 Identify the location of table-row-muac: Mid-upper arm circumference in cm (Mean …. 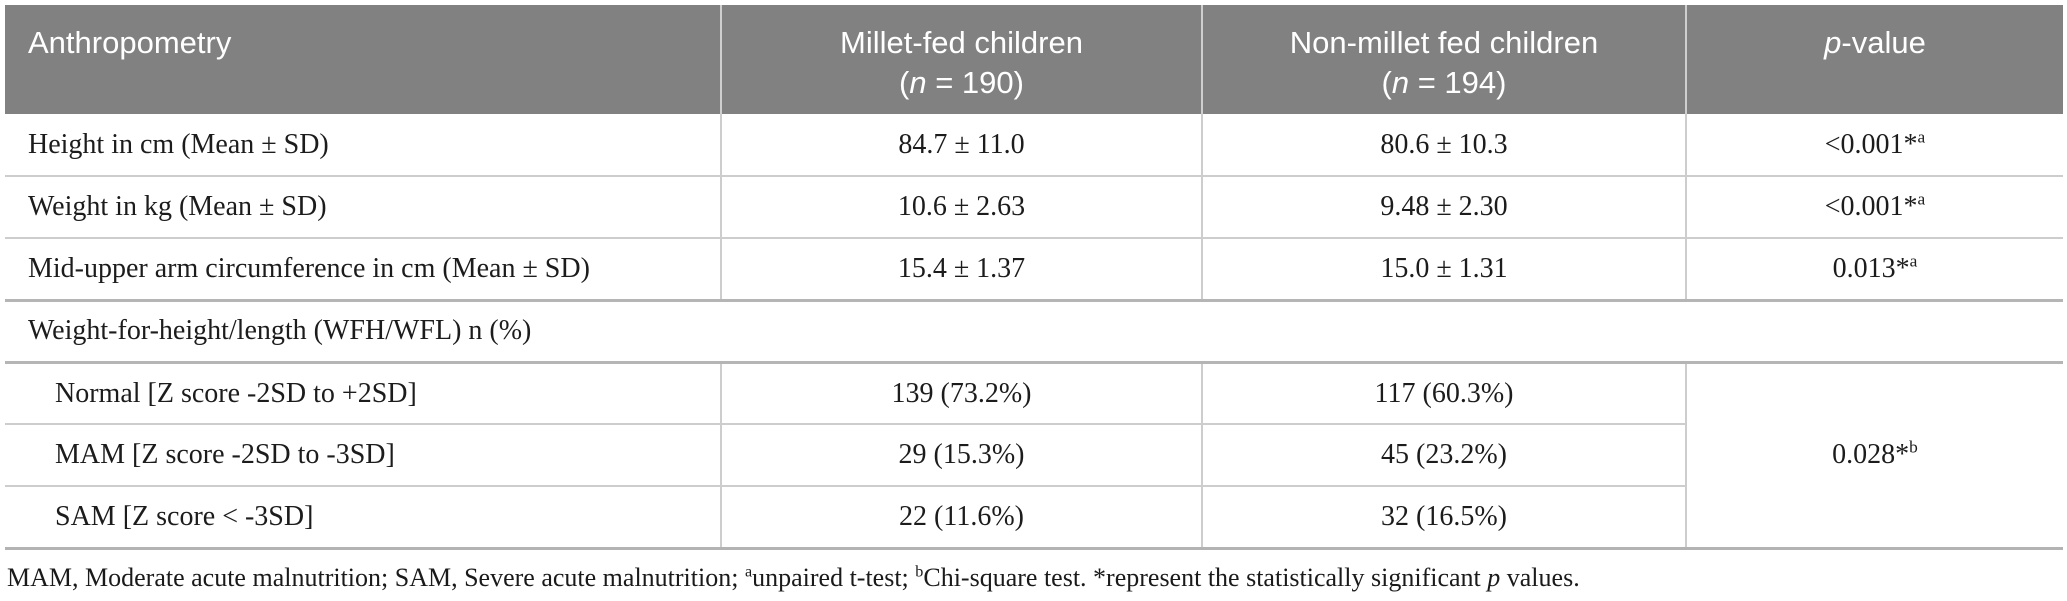
(1034, 269).